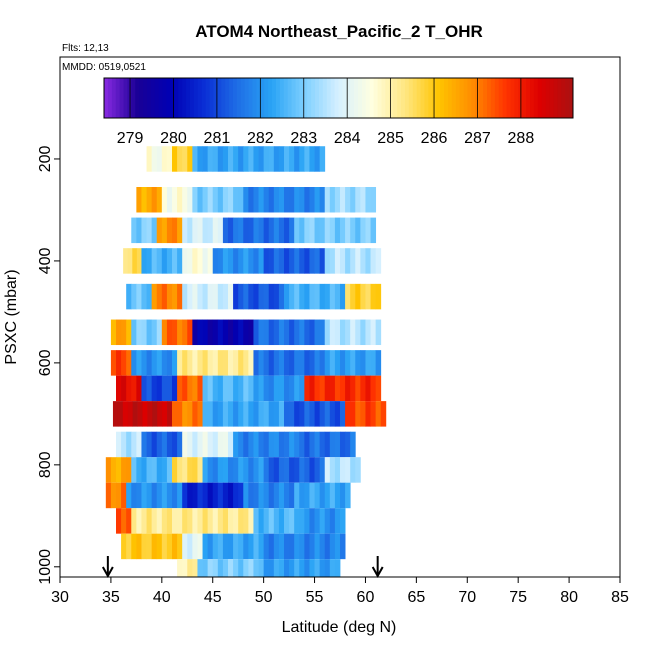 This screenshot has width=650, height=650. Describe the element at coordinates (45, 362) in the screenshot. I see `y-tick-label: 600` at that location.